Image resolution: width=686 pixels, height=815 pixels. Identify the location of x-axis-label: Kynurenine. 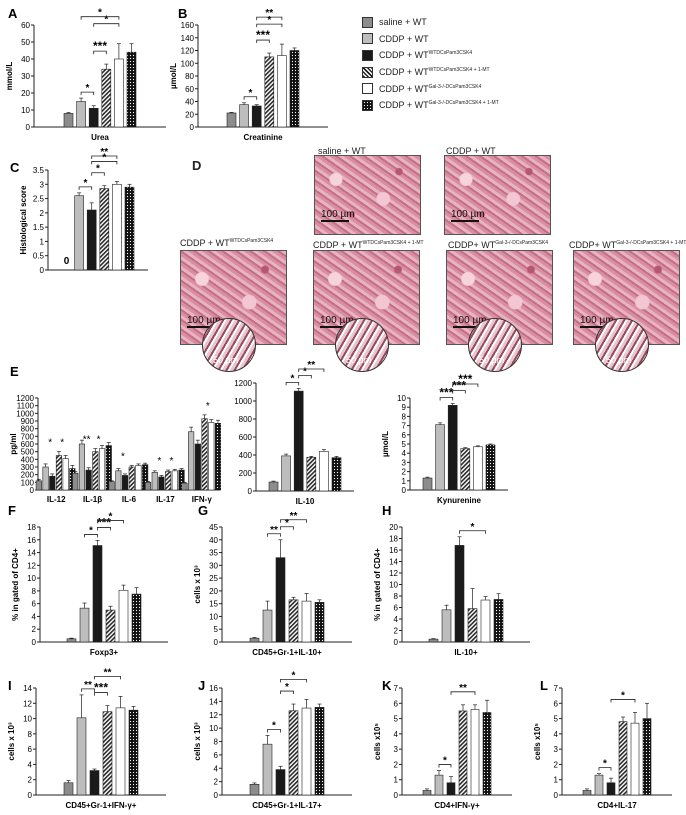
(459, 500).